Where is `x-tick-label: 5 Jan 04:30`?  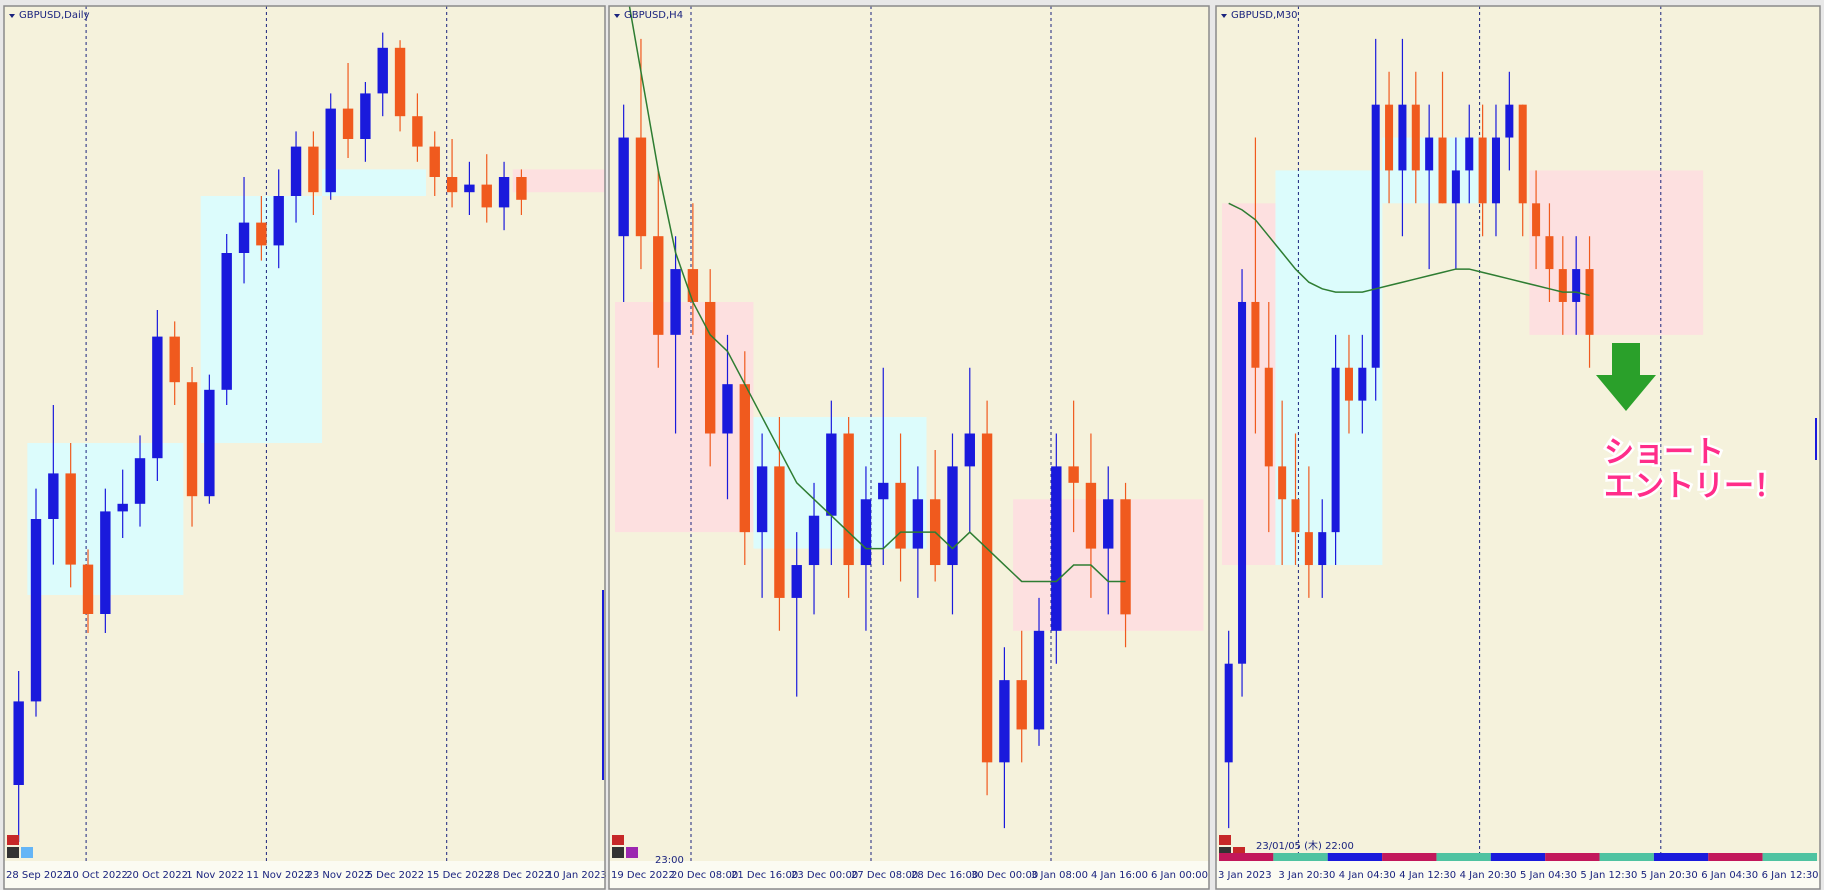 x-tick-label: 5 Jan 04:30 is located at coordinates (1548, 875).